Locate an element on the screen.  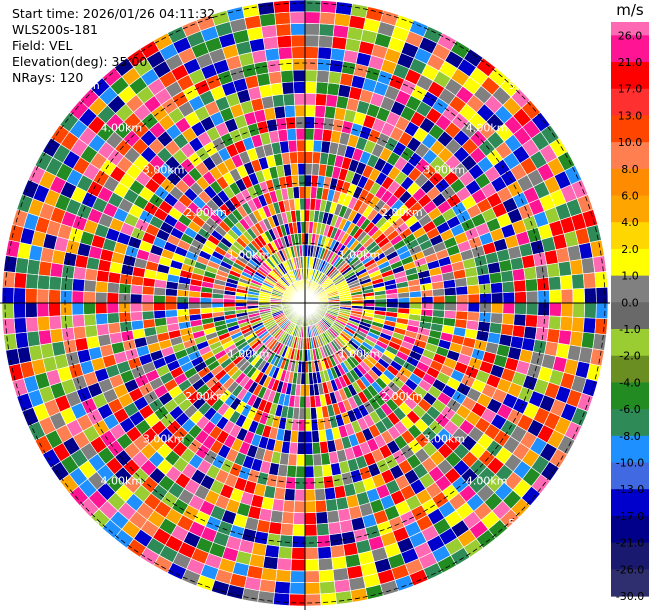
colorbar-tick-label: 17.0 is located at coordinates (630, 89).